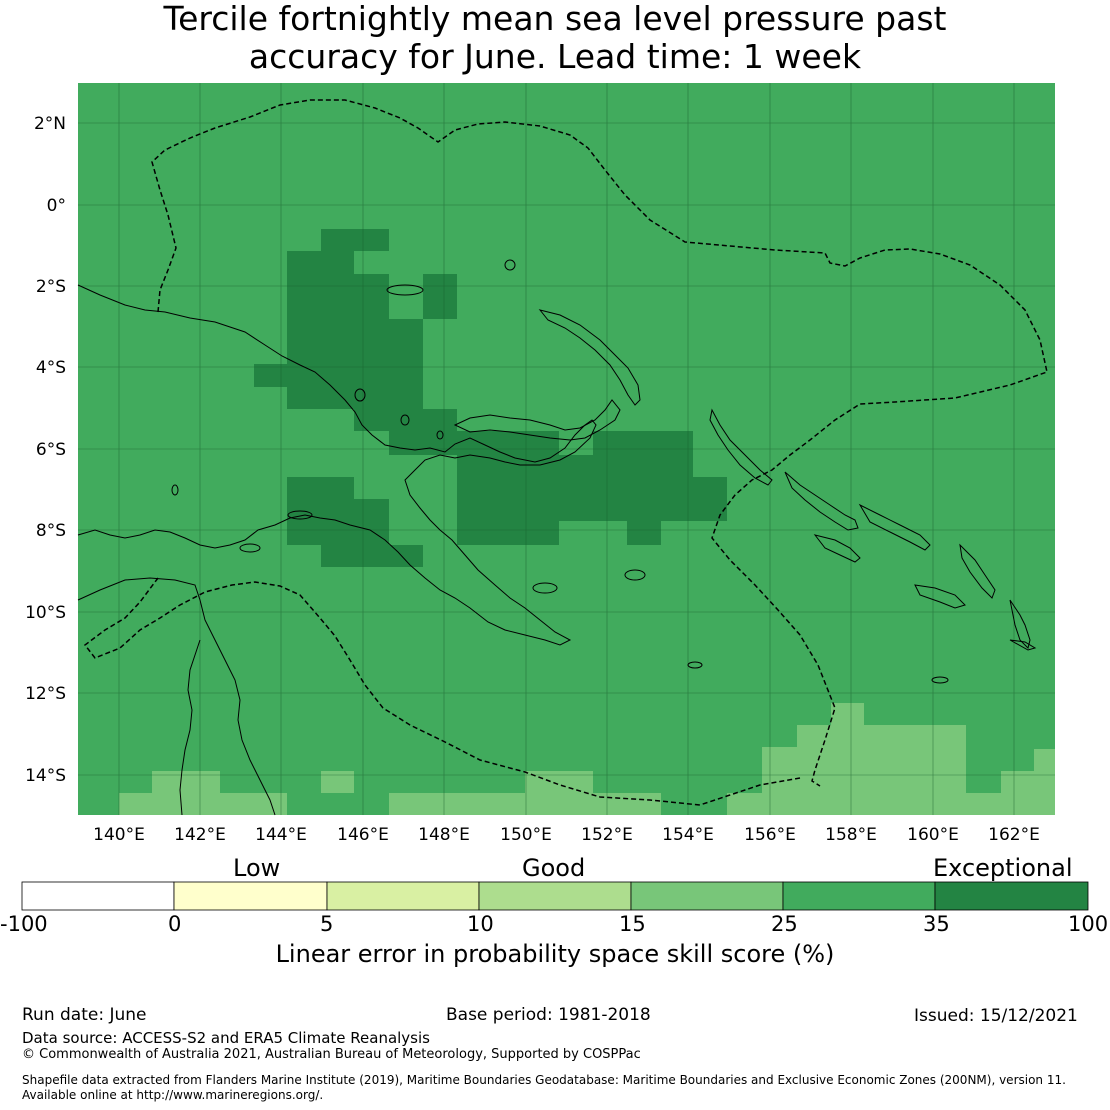  Describe the element at coordinates (1014, 835) in the screenshot. I see `lon-label: 162°E` at that location.